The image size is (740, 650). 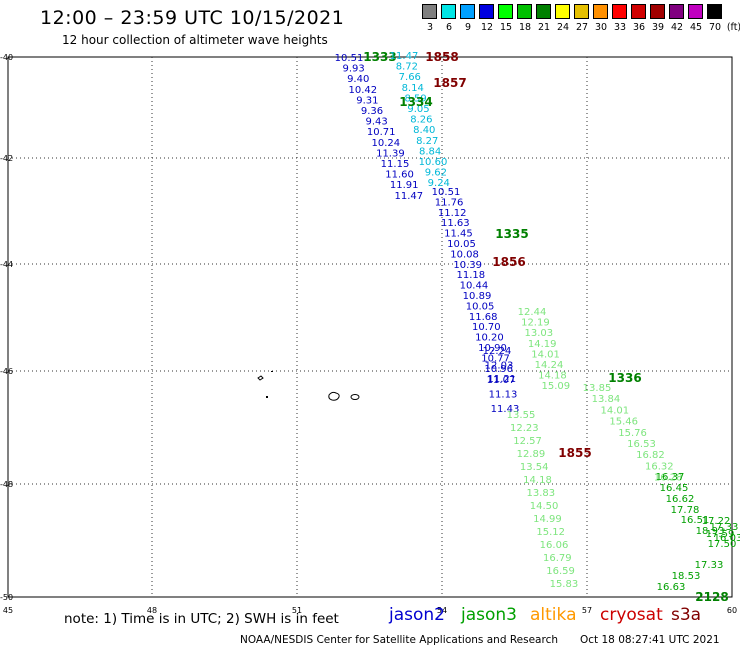 What do you see at coordinates (544, 506) in the screenshot?
I see `swh-value: 14.50` at bounding box center [544, 506].